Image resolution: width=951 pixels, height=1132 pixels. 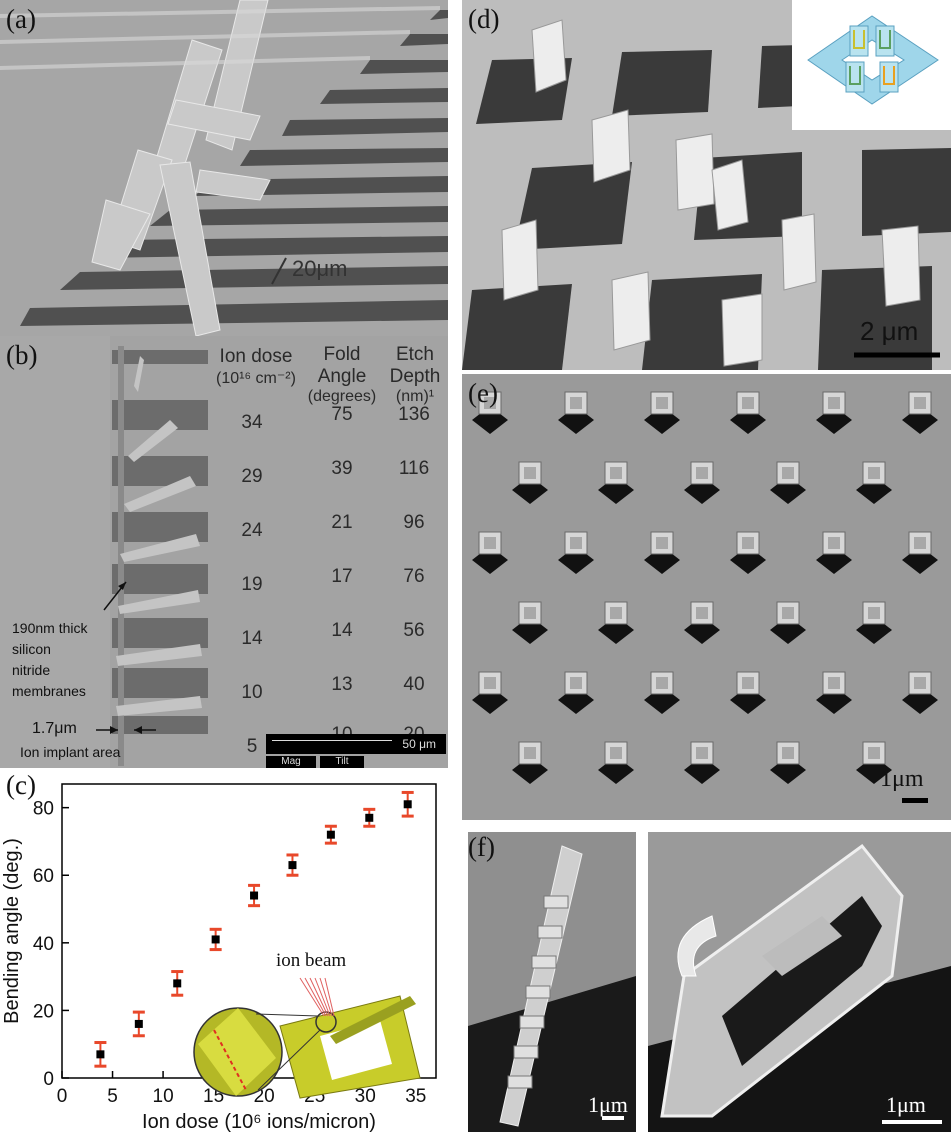 I want to click on y-tick-label: 60, so click(x=43, y=876).